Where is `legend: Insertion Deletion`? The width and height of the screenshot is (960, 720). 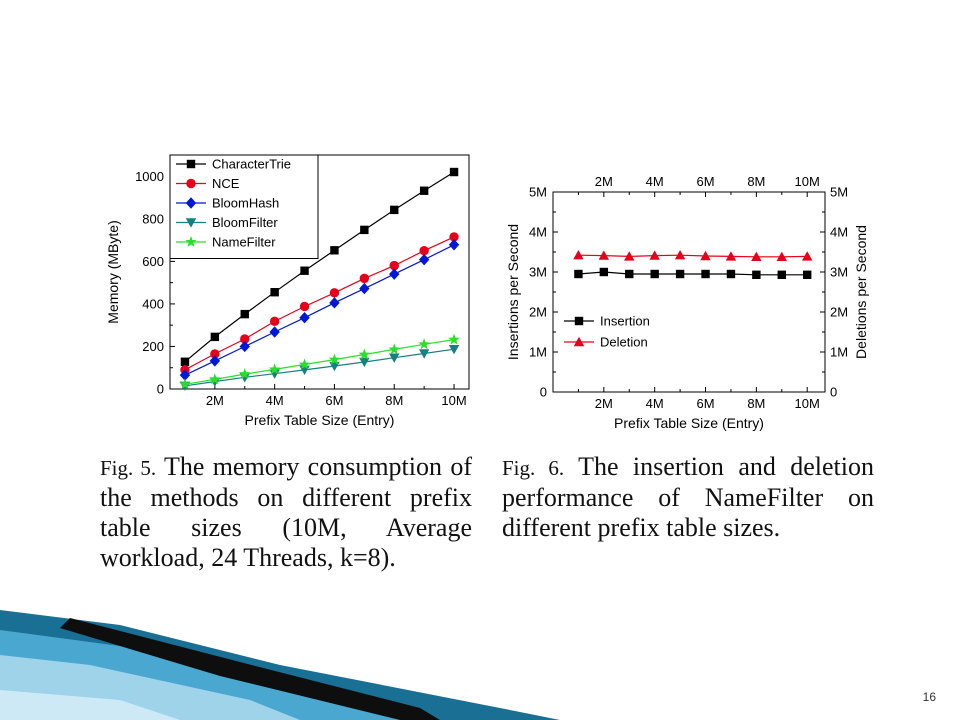 legend: Insertion Deletion is located at coordinates (607, 332).